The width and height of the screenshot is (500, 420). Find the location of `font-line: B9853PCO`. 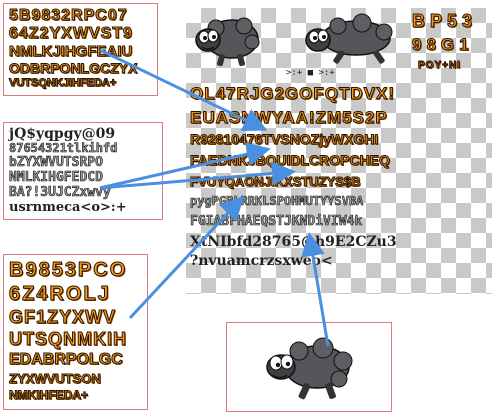

font-line: B9853PCO is located at coordinates (68, 270).